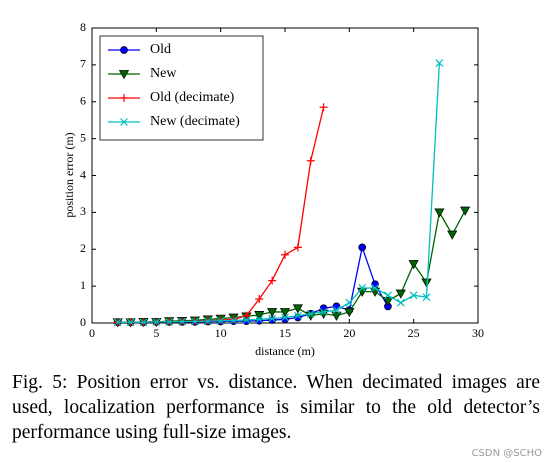 The height and width of the screenshot is (463, 550). What do you see at coordinates (192, 97) in the screenshot?
I see `legend-label: Old (decimate)` at bounding box center [192, 97].